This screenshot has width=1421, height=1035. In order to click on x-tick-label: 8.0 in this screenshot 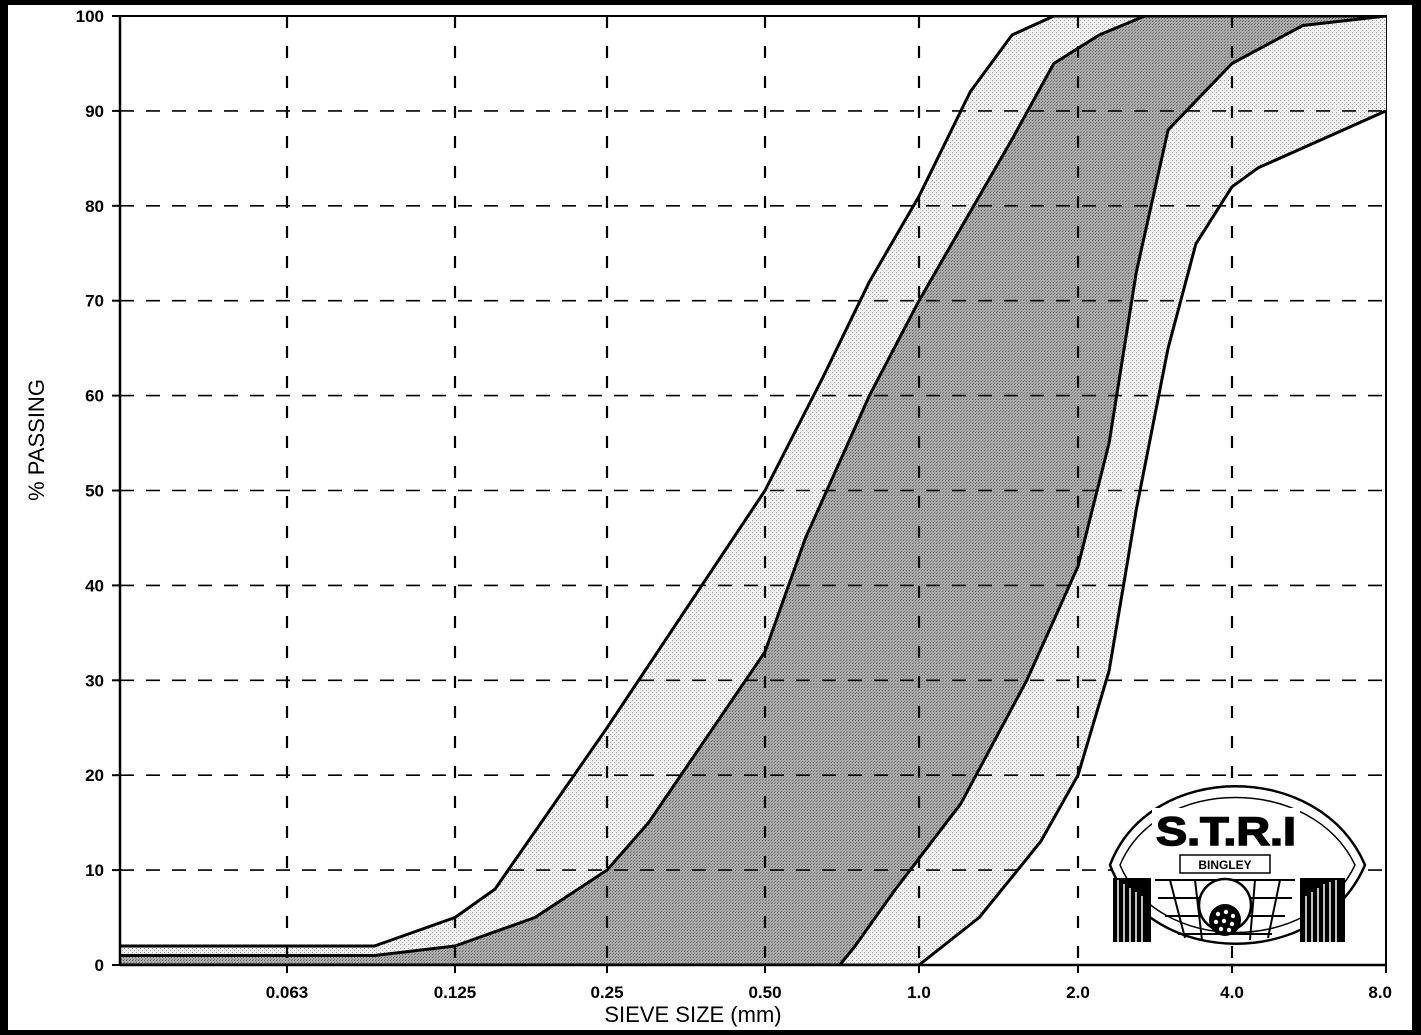, I will do `click(1380, 992)`.